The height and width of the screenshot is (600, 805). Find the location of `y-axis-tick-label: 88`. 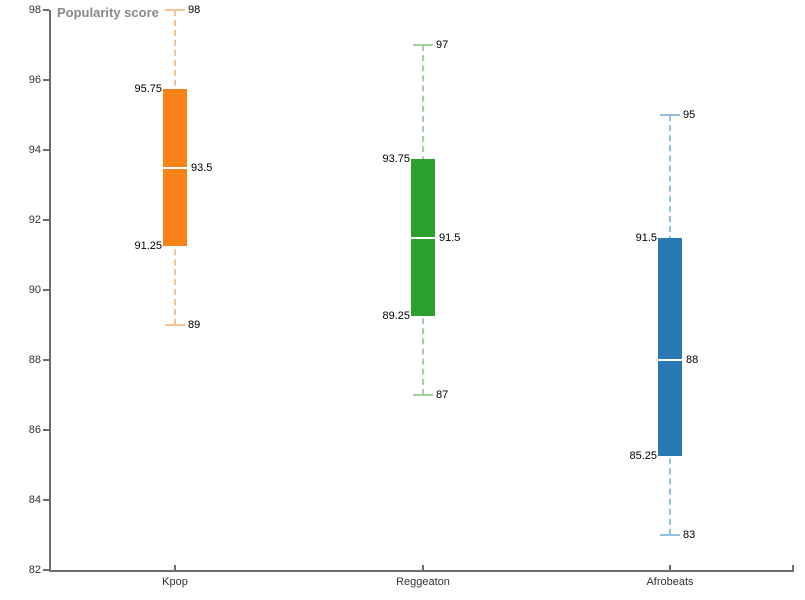

y-axis-tick-label: 88 is located at coordinates (34, 360).